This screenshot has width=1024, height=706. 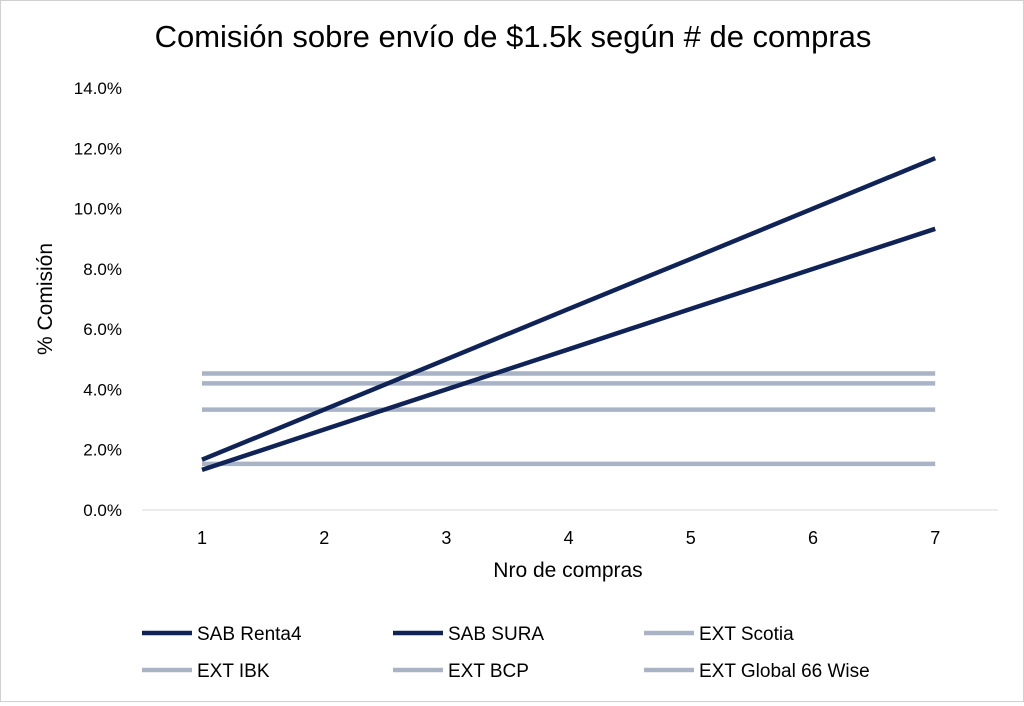 What do you see at coordinates (324, 538) in the screenshot?
I see `x-tick-label: 2` at bounding box center [324, 538].